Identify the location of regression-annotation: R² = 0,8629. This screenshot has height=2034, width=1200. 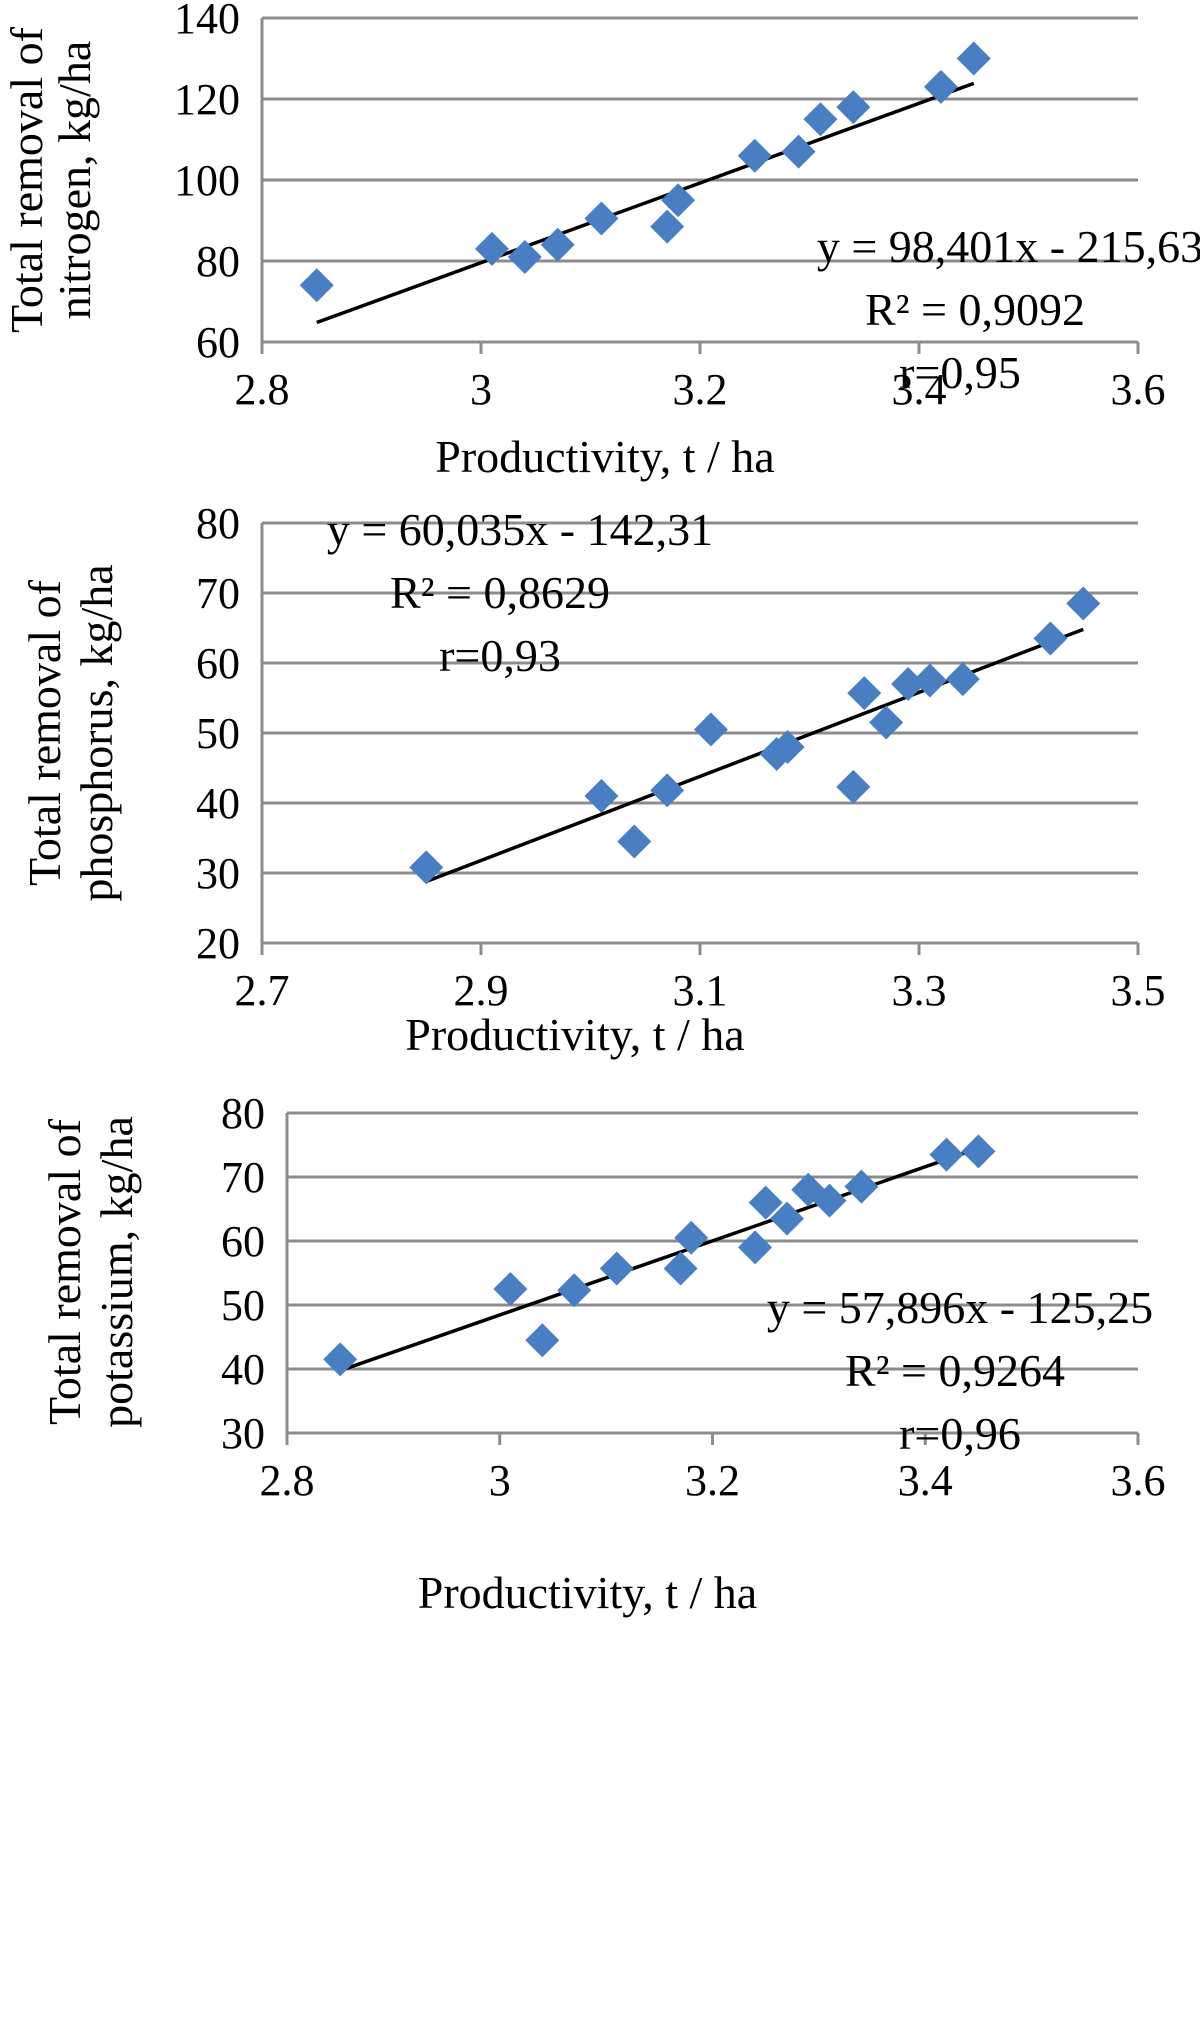
(500, 592).